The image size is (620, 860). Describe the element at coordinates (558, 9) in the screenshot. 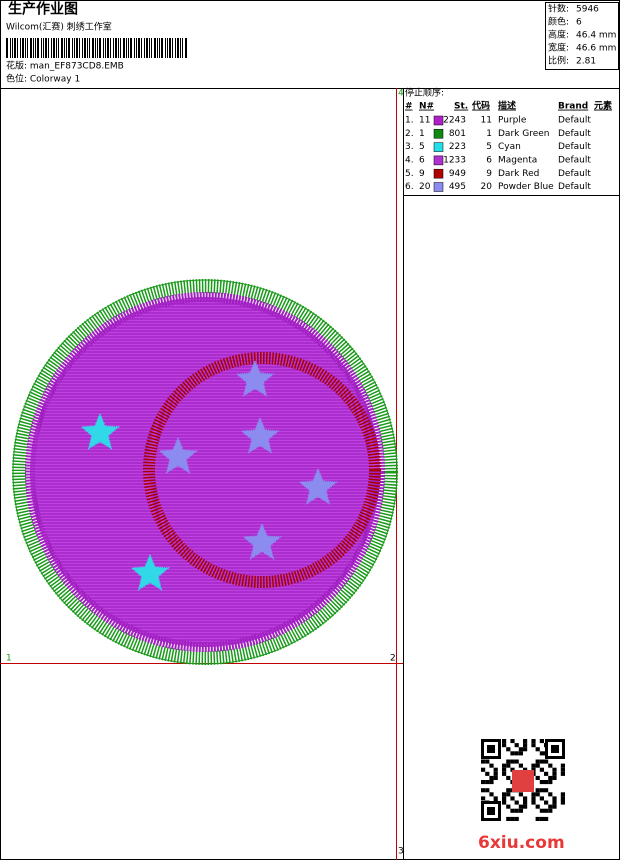

I see `info-label: 针数:` at that location.